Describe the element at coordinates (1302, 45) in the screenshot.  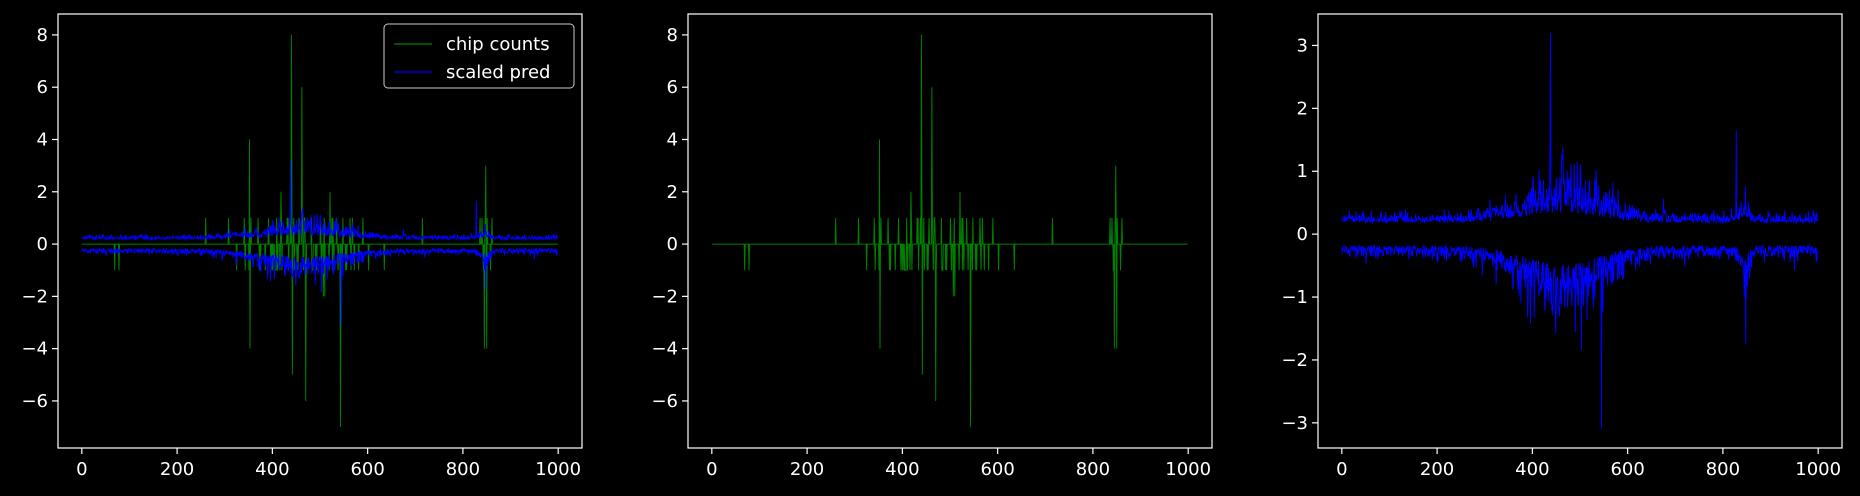
I see `y-tick-label: 3` at that location.